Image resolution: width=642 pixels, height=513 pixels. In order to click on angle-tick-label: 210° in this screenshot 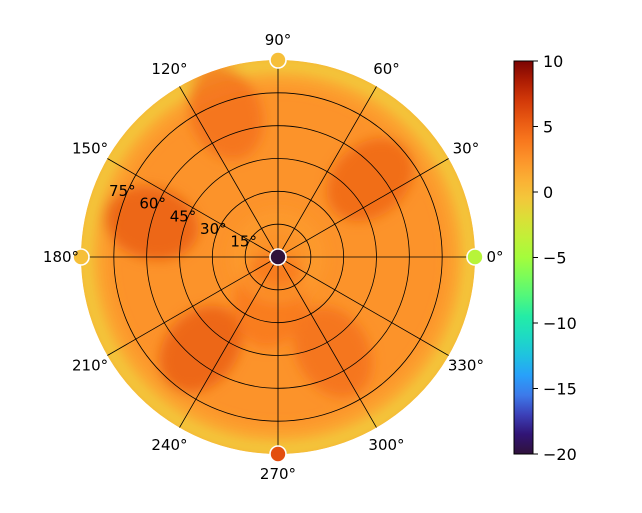, I will do `click(90, 366)`.